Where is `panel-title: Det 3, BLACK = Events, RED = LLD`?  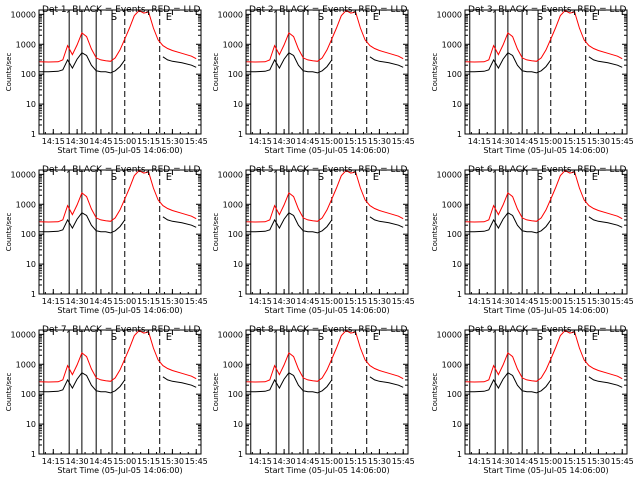 panel-title: Det 3, BLACK = Events, RED = LLD is located at coordinates (547, 10).